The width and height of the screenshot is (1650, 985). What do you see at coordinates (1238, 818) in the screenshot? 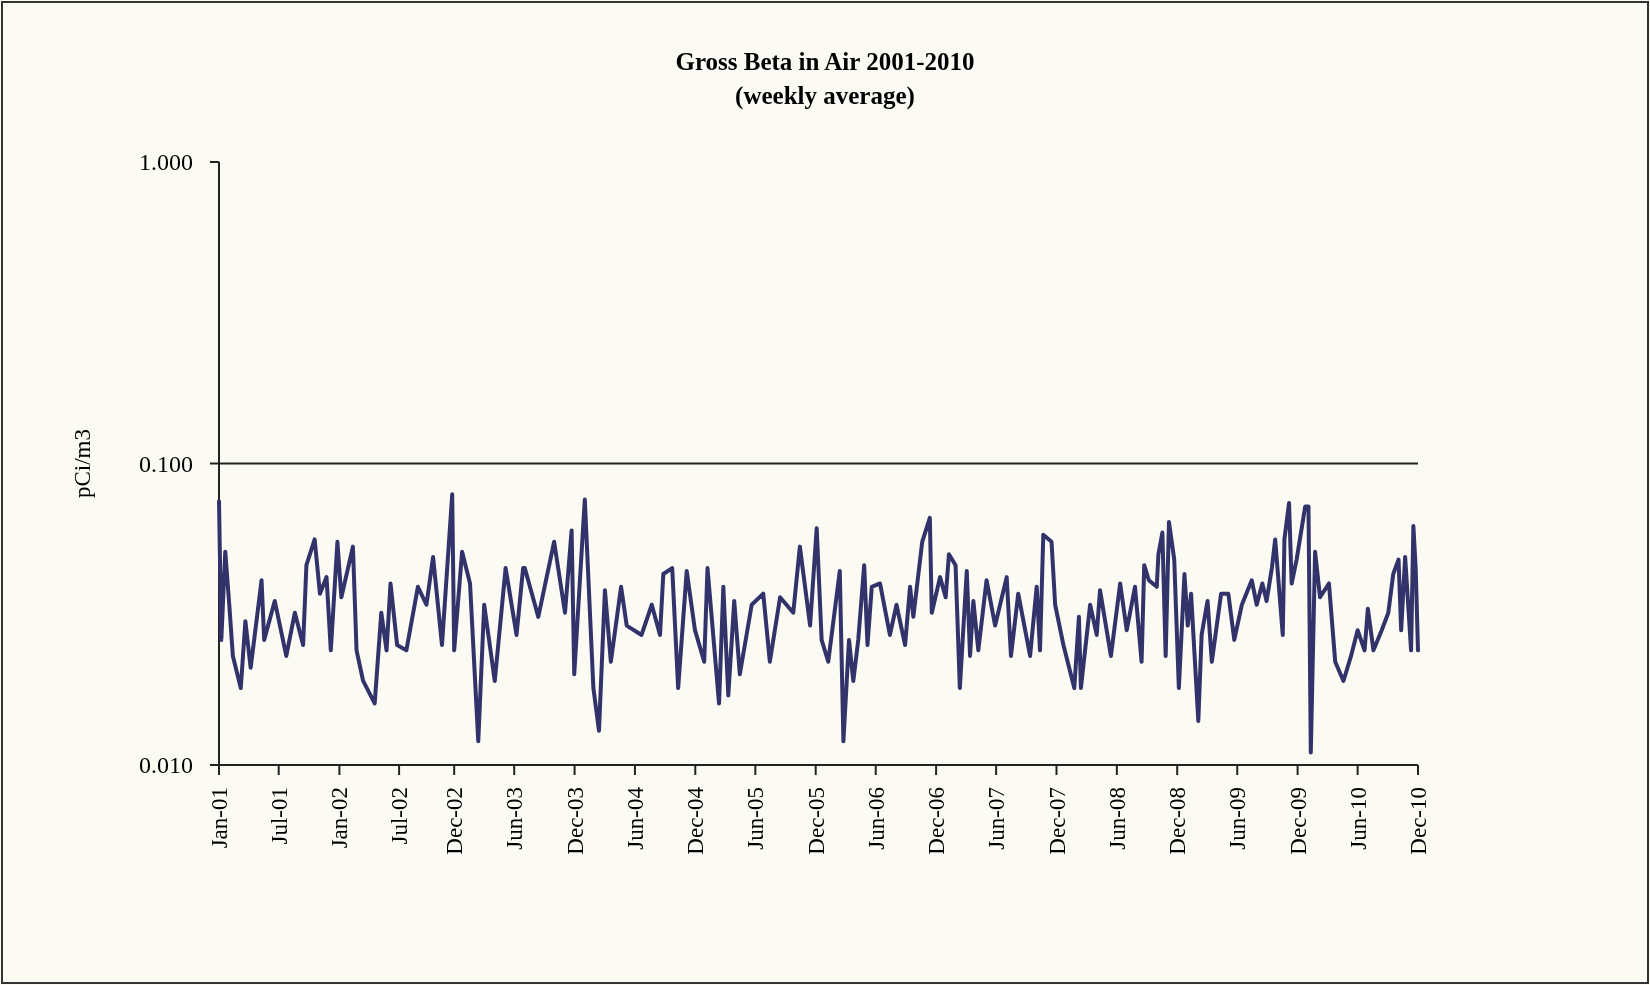
I see `x-tick-label: Jun-09` at bounding box center [1238, 818].